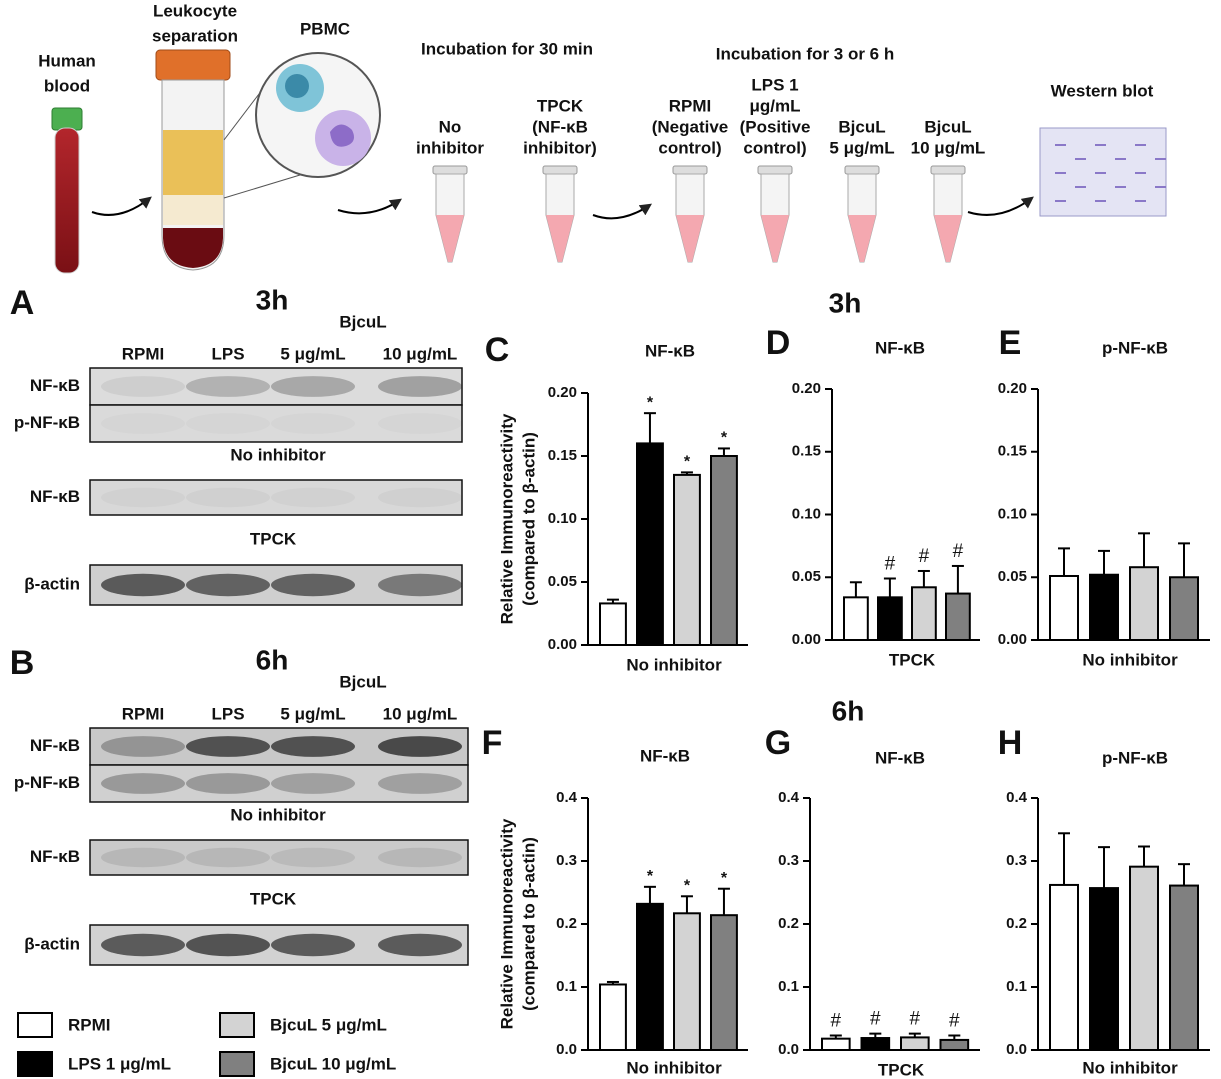 Image resolution: width=1221 pixels, height=1079 pixels. Describe the element at coordinates (948, 147) in the screenshot. I see `tube-label: 10 μg/mL` at that location.